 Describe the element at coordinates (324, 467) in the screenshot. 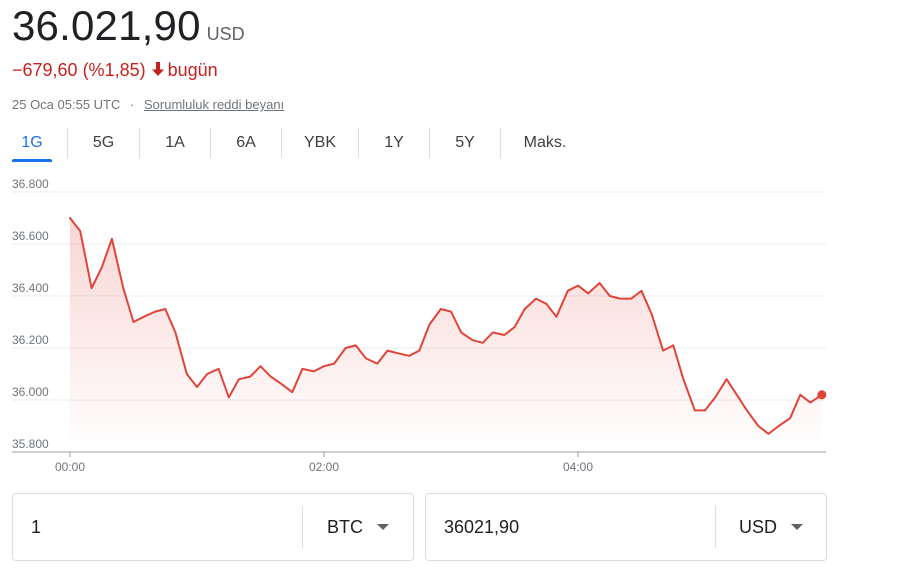

I see `x-tick-label: 02:00` at that location.